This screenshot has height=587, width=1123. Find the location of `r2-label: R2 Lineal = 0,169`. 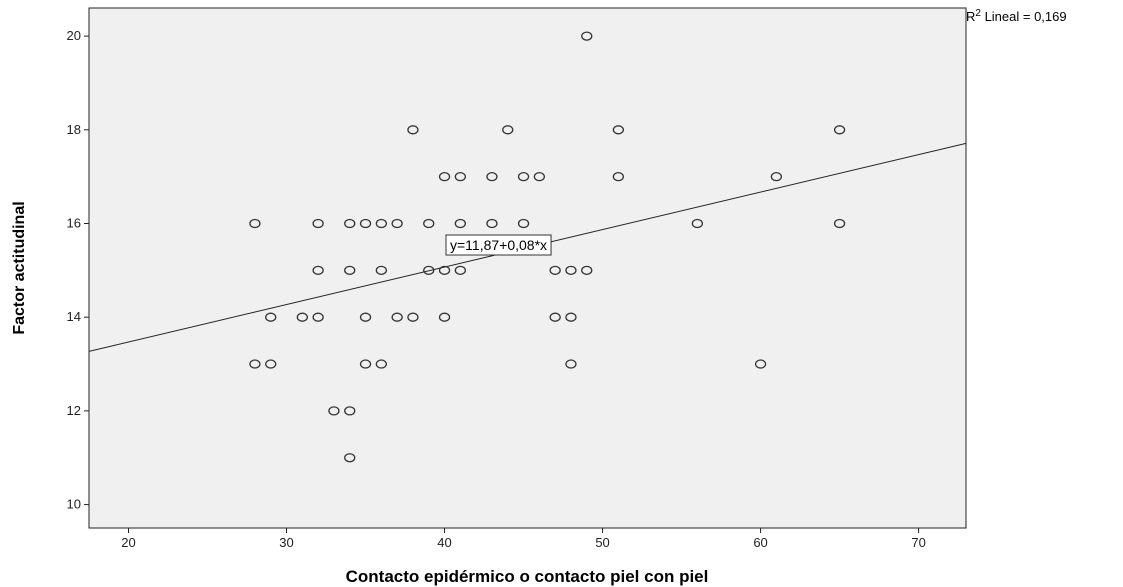

r2-label: R2 Lineal = 0,169 is located at coordinates (1016, 16).